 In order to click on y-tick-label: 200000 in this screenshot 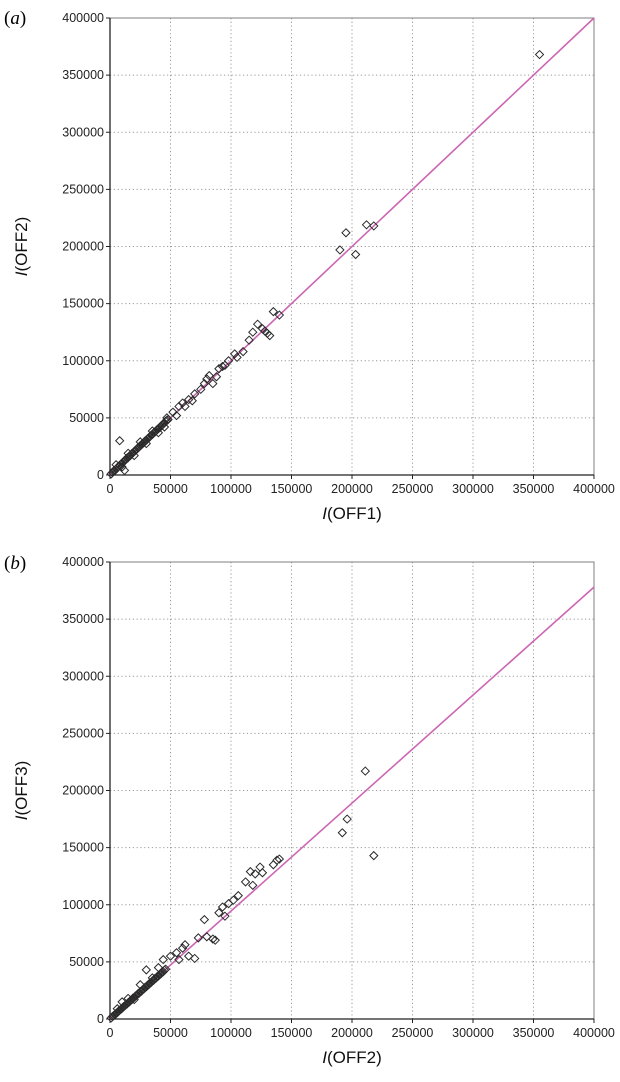, I will do `click(83, 791)`.